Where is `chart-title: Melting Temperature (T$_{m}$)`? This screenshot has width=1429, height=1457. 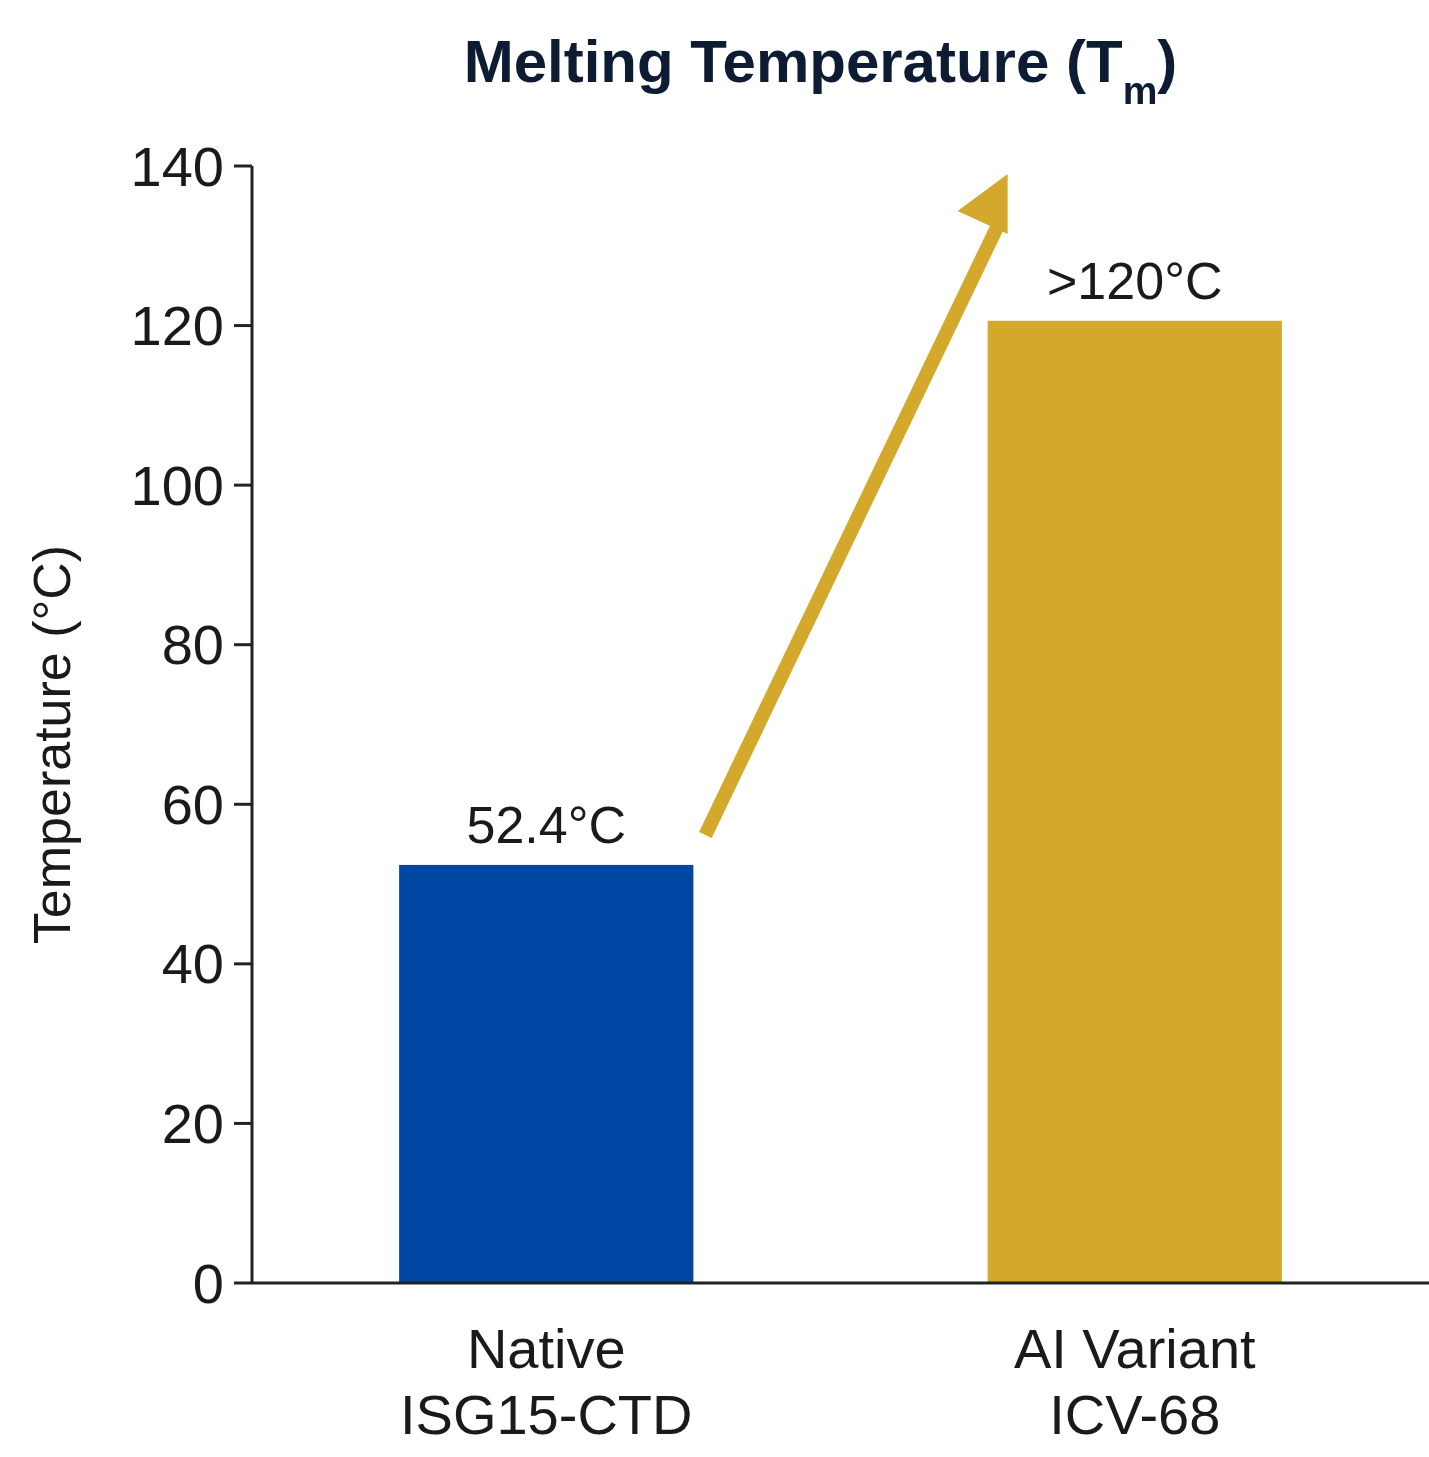 chart-title: Melting Temperature (T$_{m}$) is located at coordinates (820, 70).